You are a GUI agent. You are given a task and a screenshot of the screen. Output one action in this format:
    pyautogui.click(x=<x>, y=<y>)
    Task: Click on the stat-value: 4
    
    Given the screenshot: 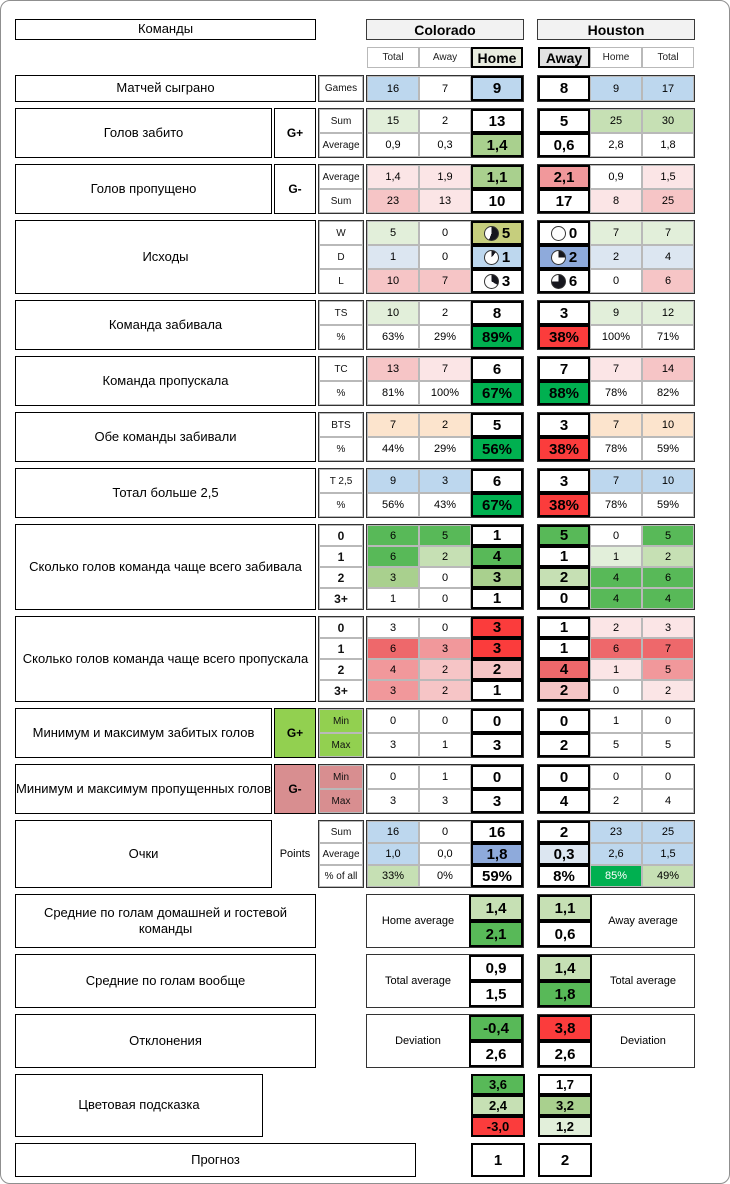 What is the action you would take?
    pyautogui.click(x=564, y=801)
    